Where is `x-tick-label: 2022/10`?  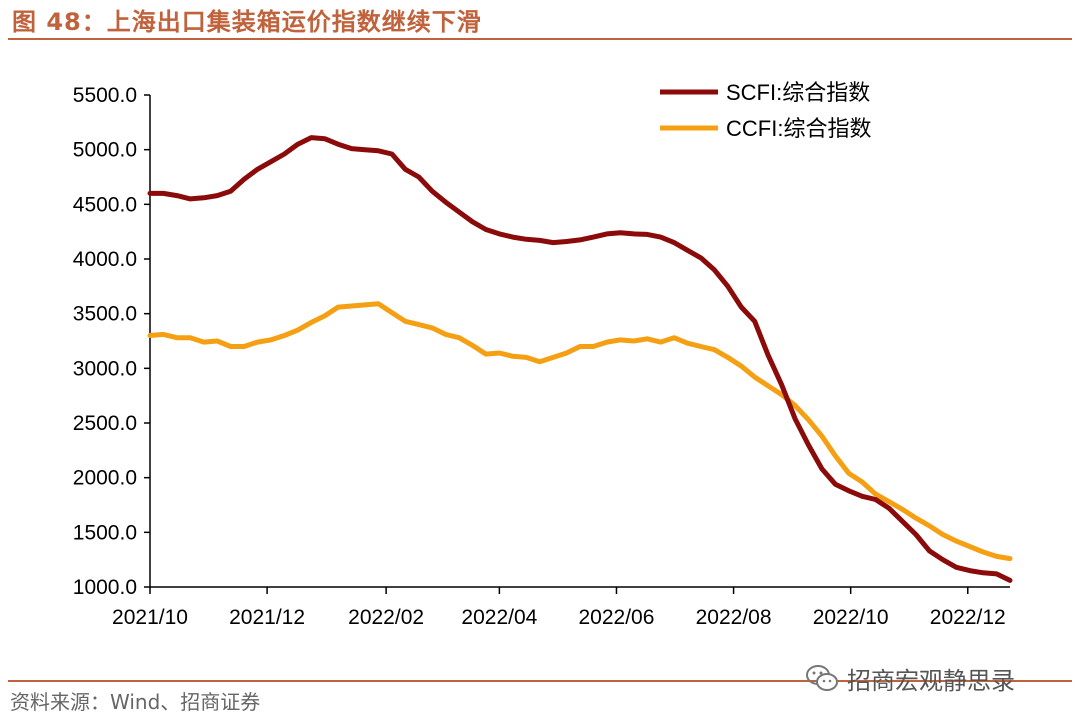 x-tick-label: 2022/10 is located at coordinates (851, 617).